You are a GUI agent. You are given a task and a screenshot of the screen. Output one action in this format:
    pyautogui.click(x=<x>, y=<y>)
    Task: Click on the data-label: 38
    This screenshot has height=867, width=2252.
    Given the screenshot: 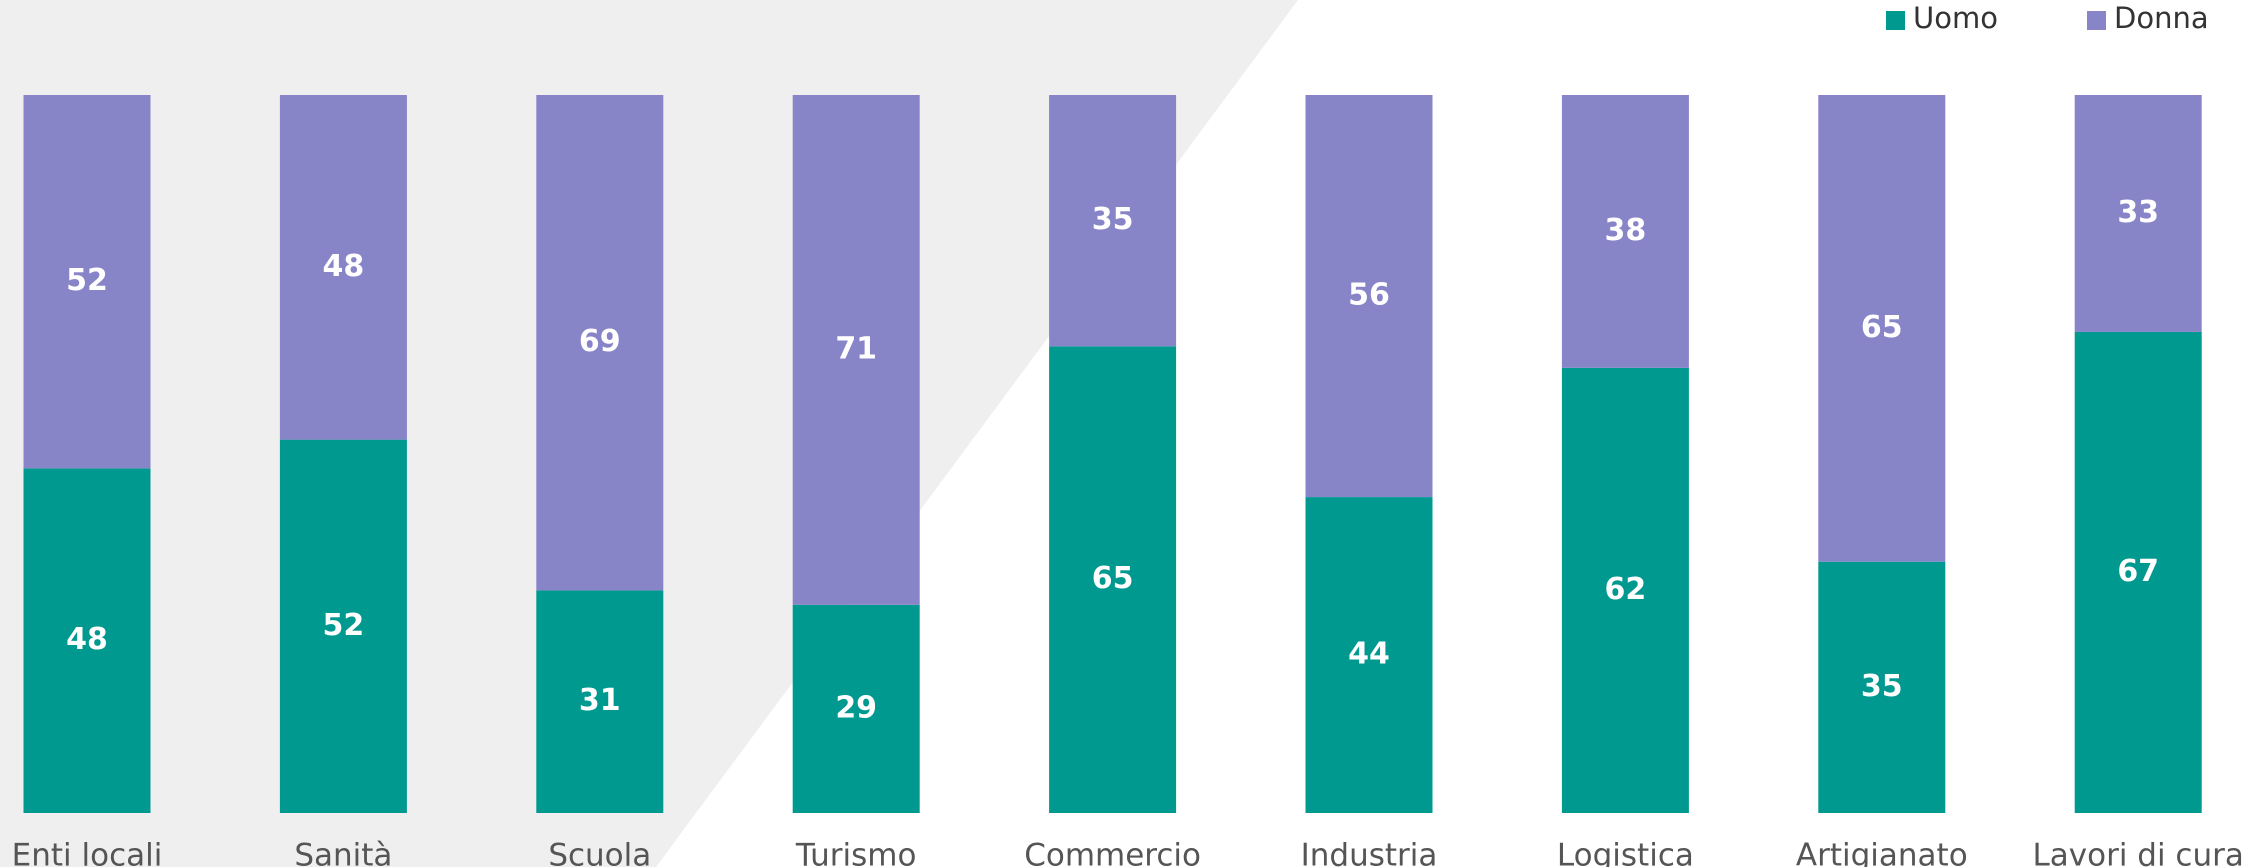 What is the action you would take?
    pyautogui.click(x=1626, y=230)
    